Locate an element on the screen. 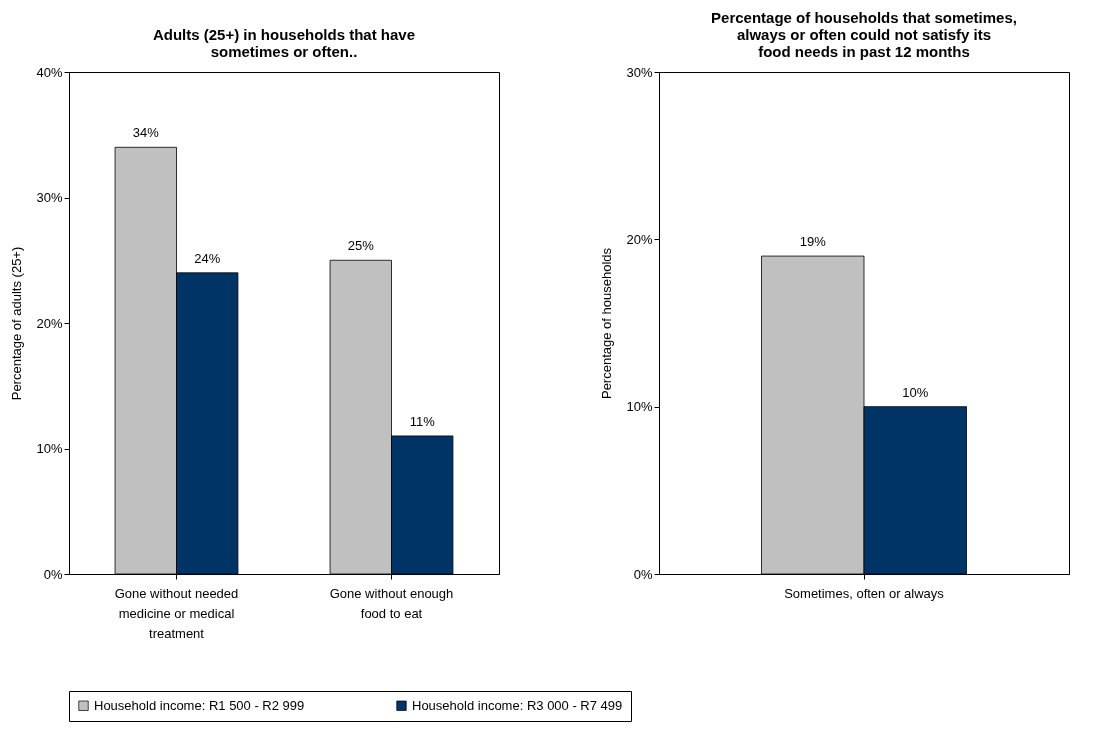 This screenshot has width=1106, height=742. data-label: 19% is located at coordinates (813, 242).